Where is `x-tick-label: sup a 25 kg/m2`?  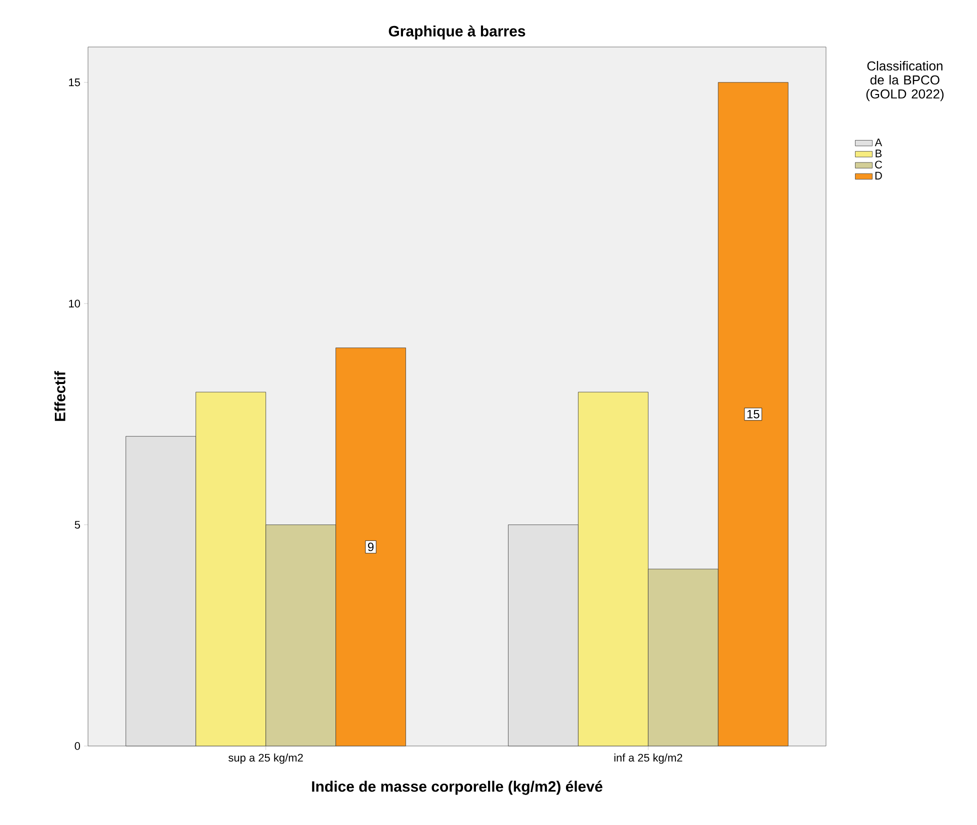
x-tick-label: sup a 25 kg/m2 is located at coordinates (265, 759).